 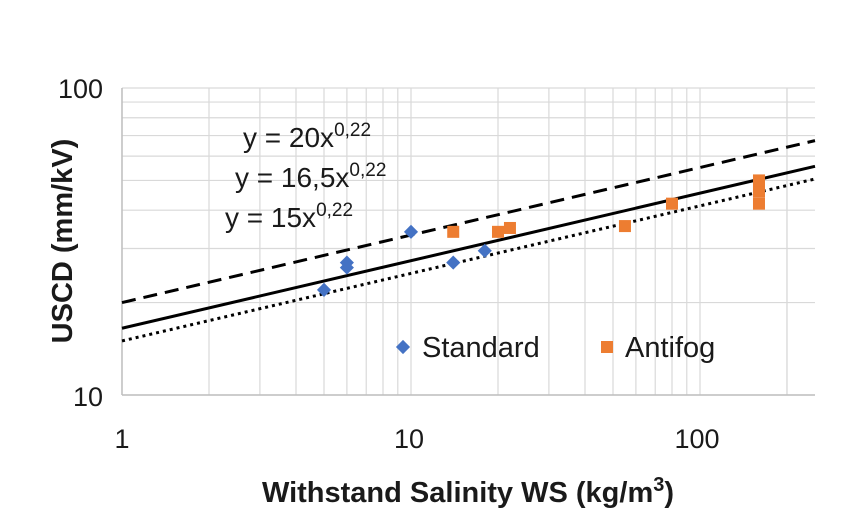 I want to click on data-points, so click(x=540, y=235).